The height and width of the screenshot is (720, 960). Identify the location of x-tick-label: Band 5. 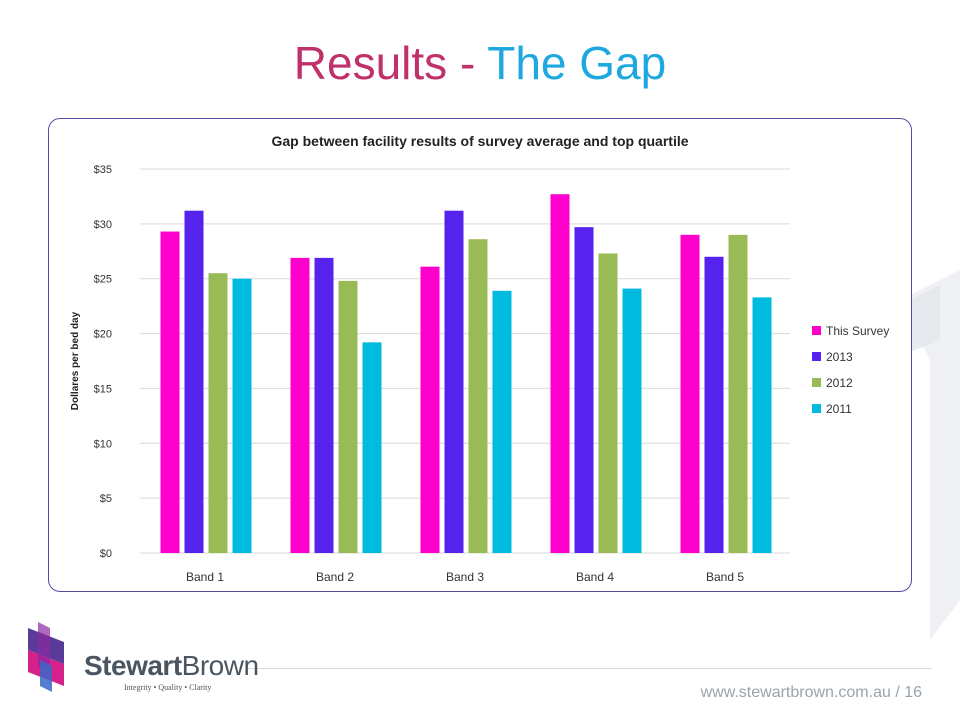
(725, 577).